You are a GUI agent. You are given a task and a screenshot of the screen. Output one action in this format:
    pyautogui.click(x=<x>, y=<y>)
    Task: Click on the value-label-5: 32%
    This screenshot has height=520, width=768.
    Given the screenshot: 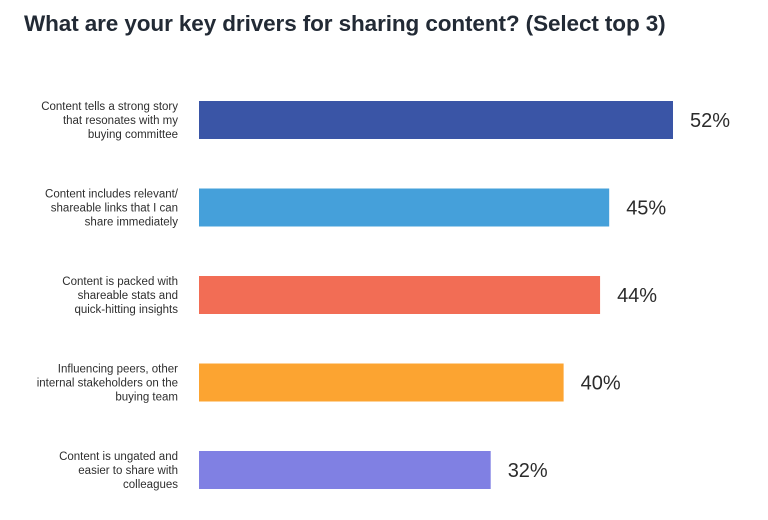 What is the action you would take?
    pyautogui.click(x=528, y=471)
    